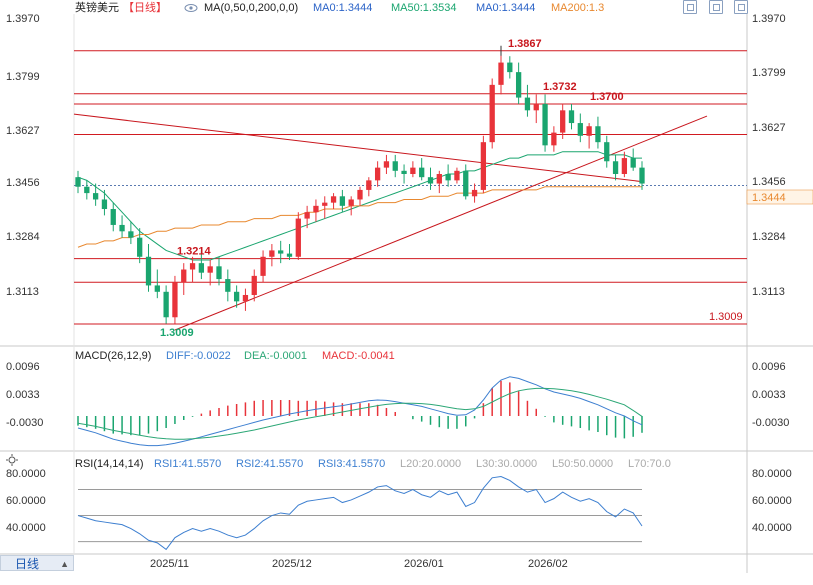  Describe the element at coordinates (360, 411) in the screenshot. I see `macd-panel` at that location.